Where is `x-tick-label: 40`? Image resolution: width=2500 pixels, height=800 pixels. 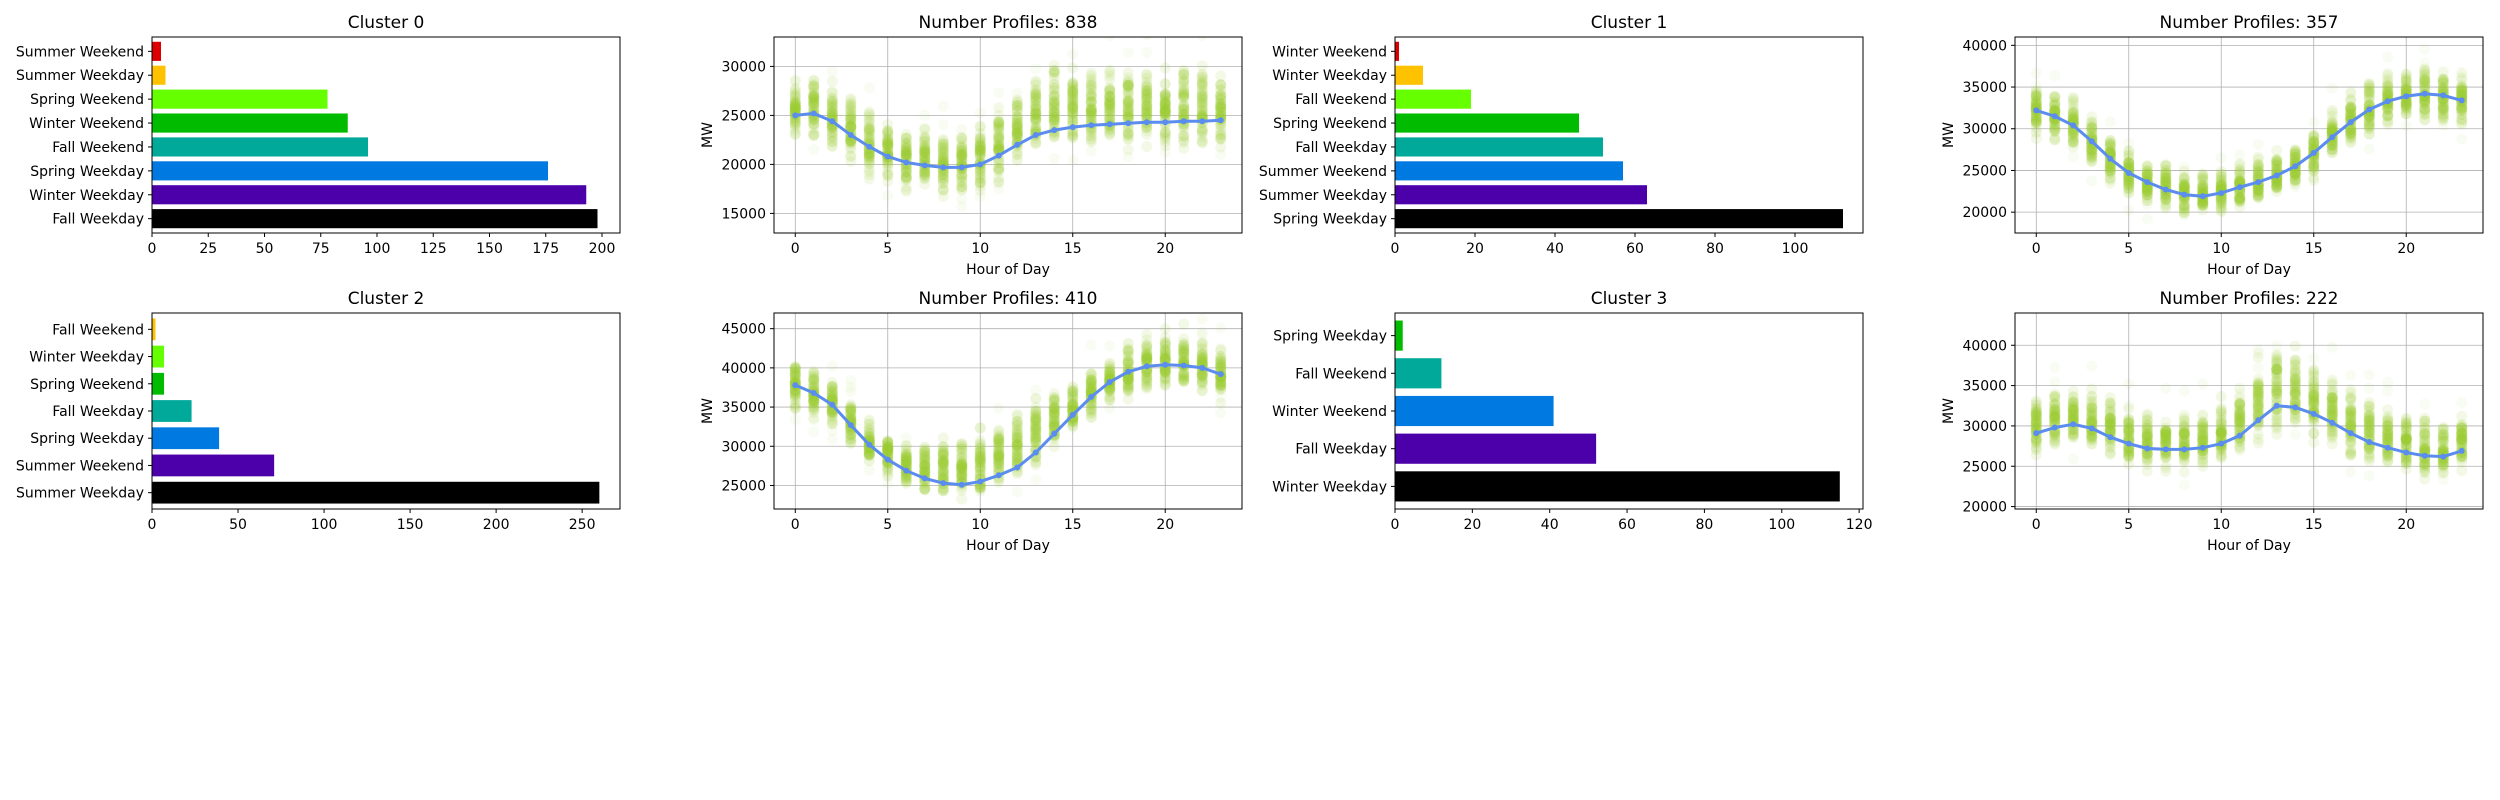 x-tick-label: 40 is located at coordinates (1550, 525).